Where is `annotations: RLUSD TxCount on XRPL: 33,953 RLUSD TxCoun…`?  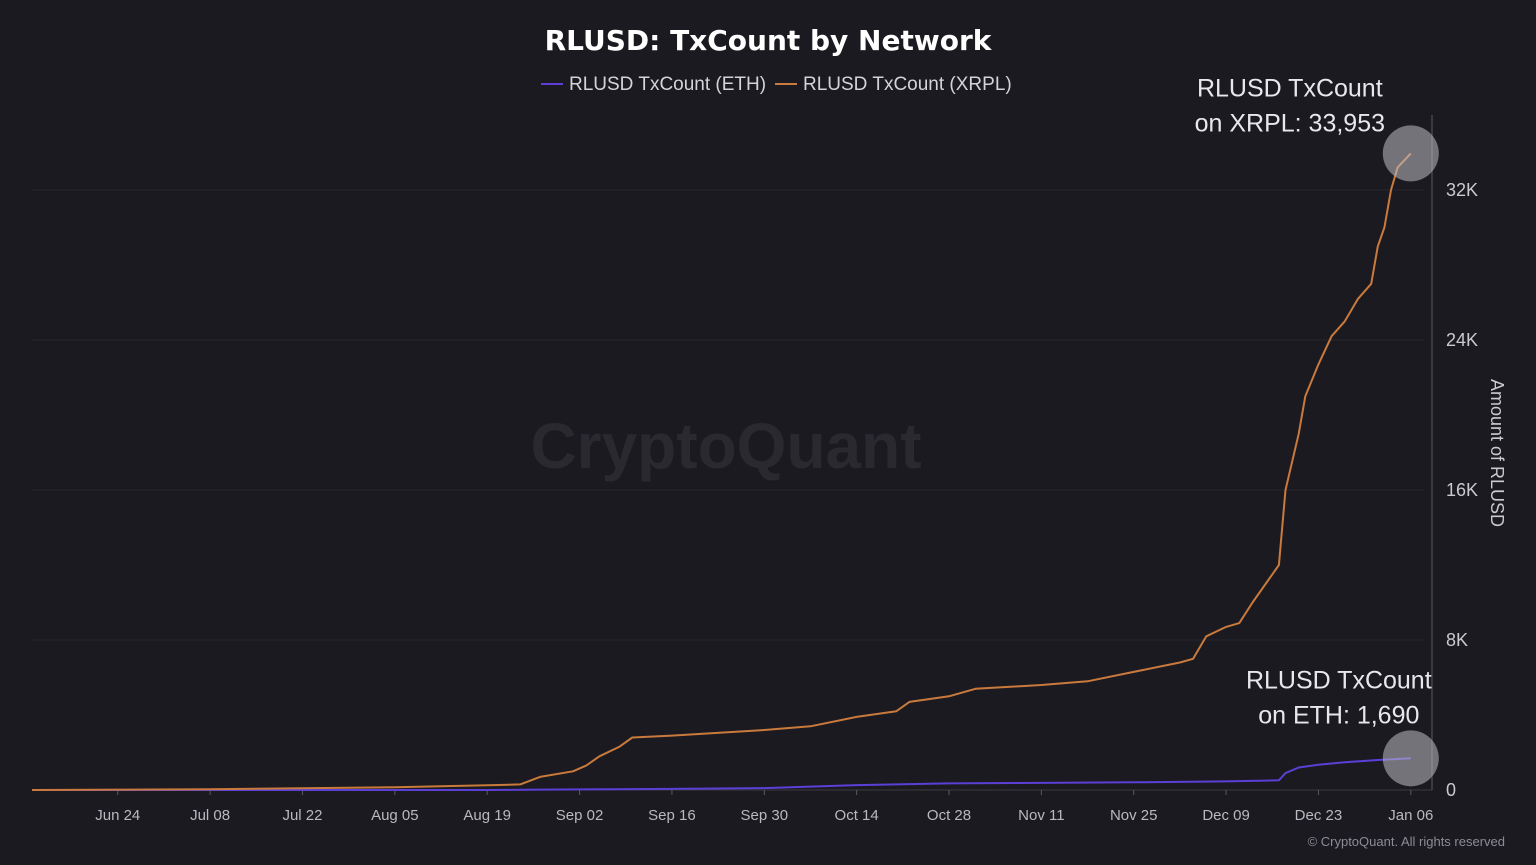
annotations: RLUSD TxCount on XRPL: 33,953 RLUSD TxCoun… is located at coordinates (1317, 430).